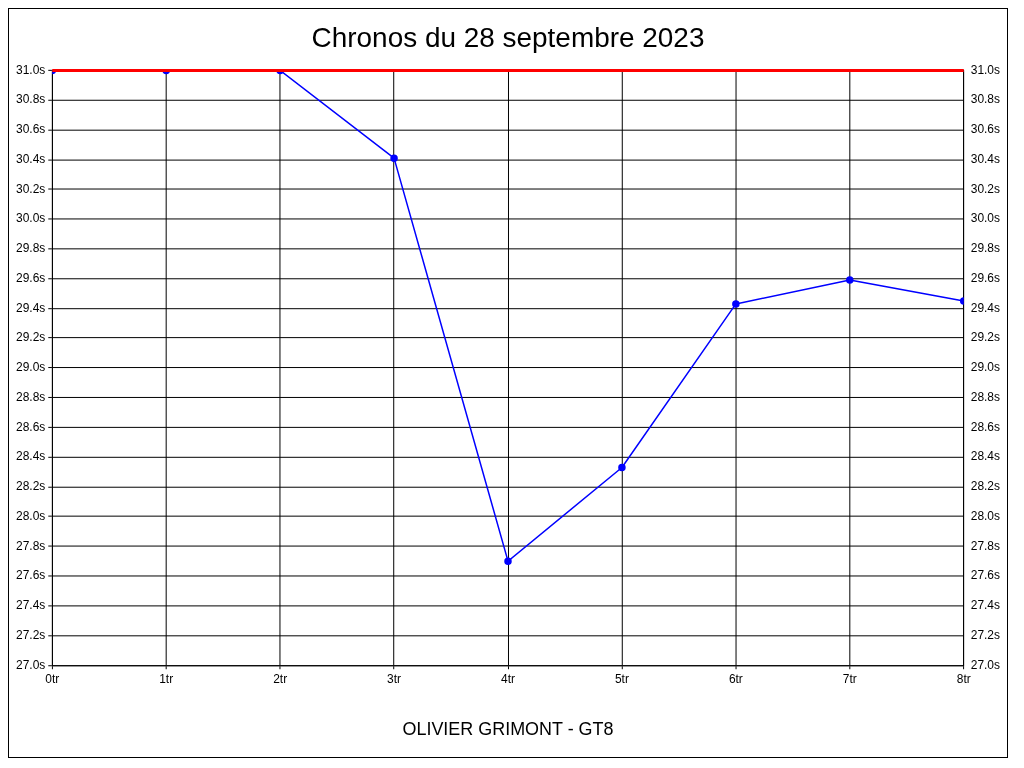 The height and width of the screenshot is (768, 1024). I want to click on y2-tick-label: 29.2s, so click(985, 337).